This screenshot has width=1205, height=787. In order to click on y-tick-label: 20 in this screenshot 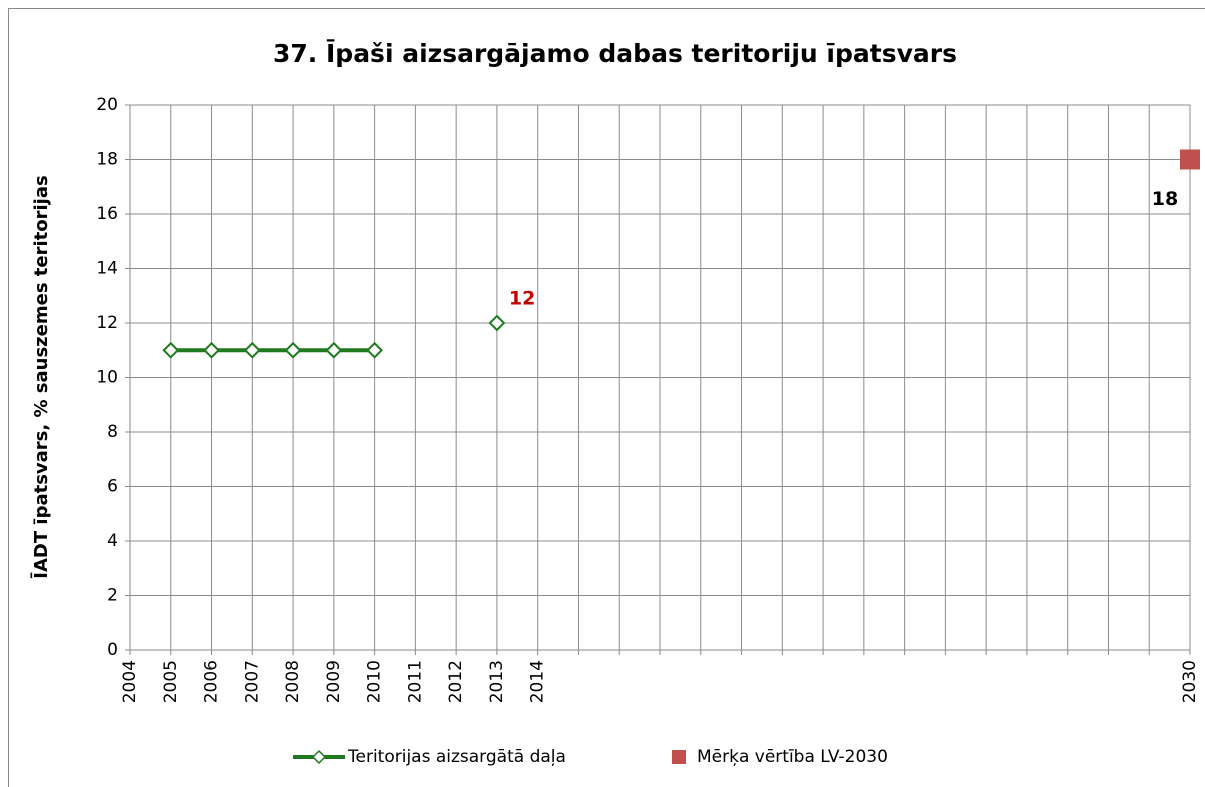, I will do `click(107, 105)`.